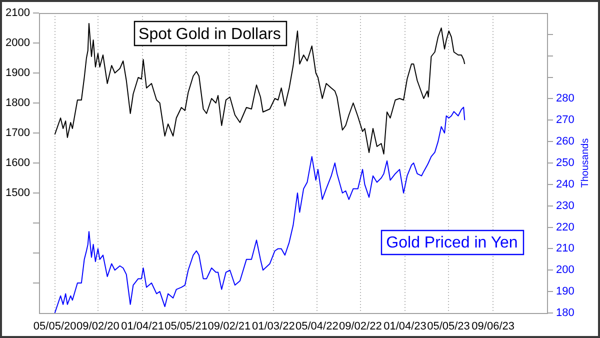 The height and width of the screenshot is (338, 600). What do you see at coordinates (209, 34) in the screenshot?
I see `series-label: Spot Gold in Dollars` at bounding box center [209, 34].